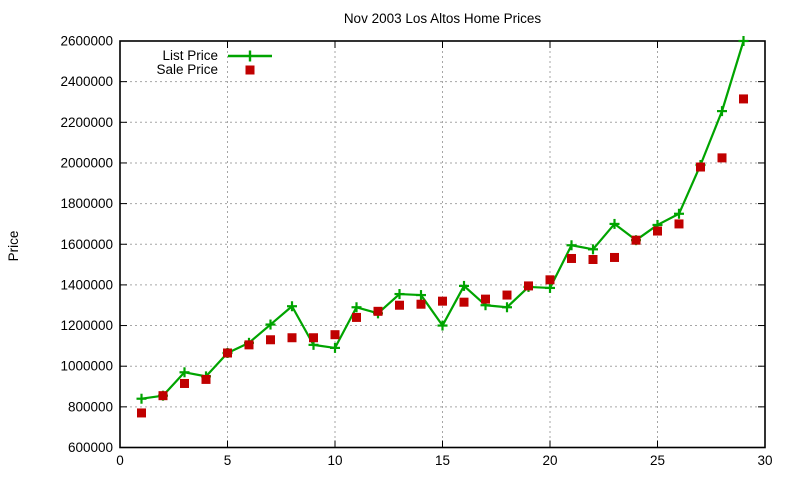  Describe the element at coordinates (250, 56) in the screenshot. I see `list-price-line-icon` at that location.